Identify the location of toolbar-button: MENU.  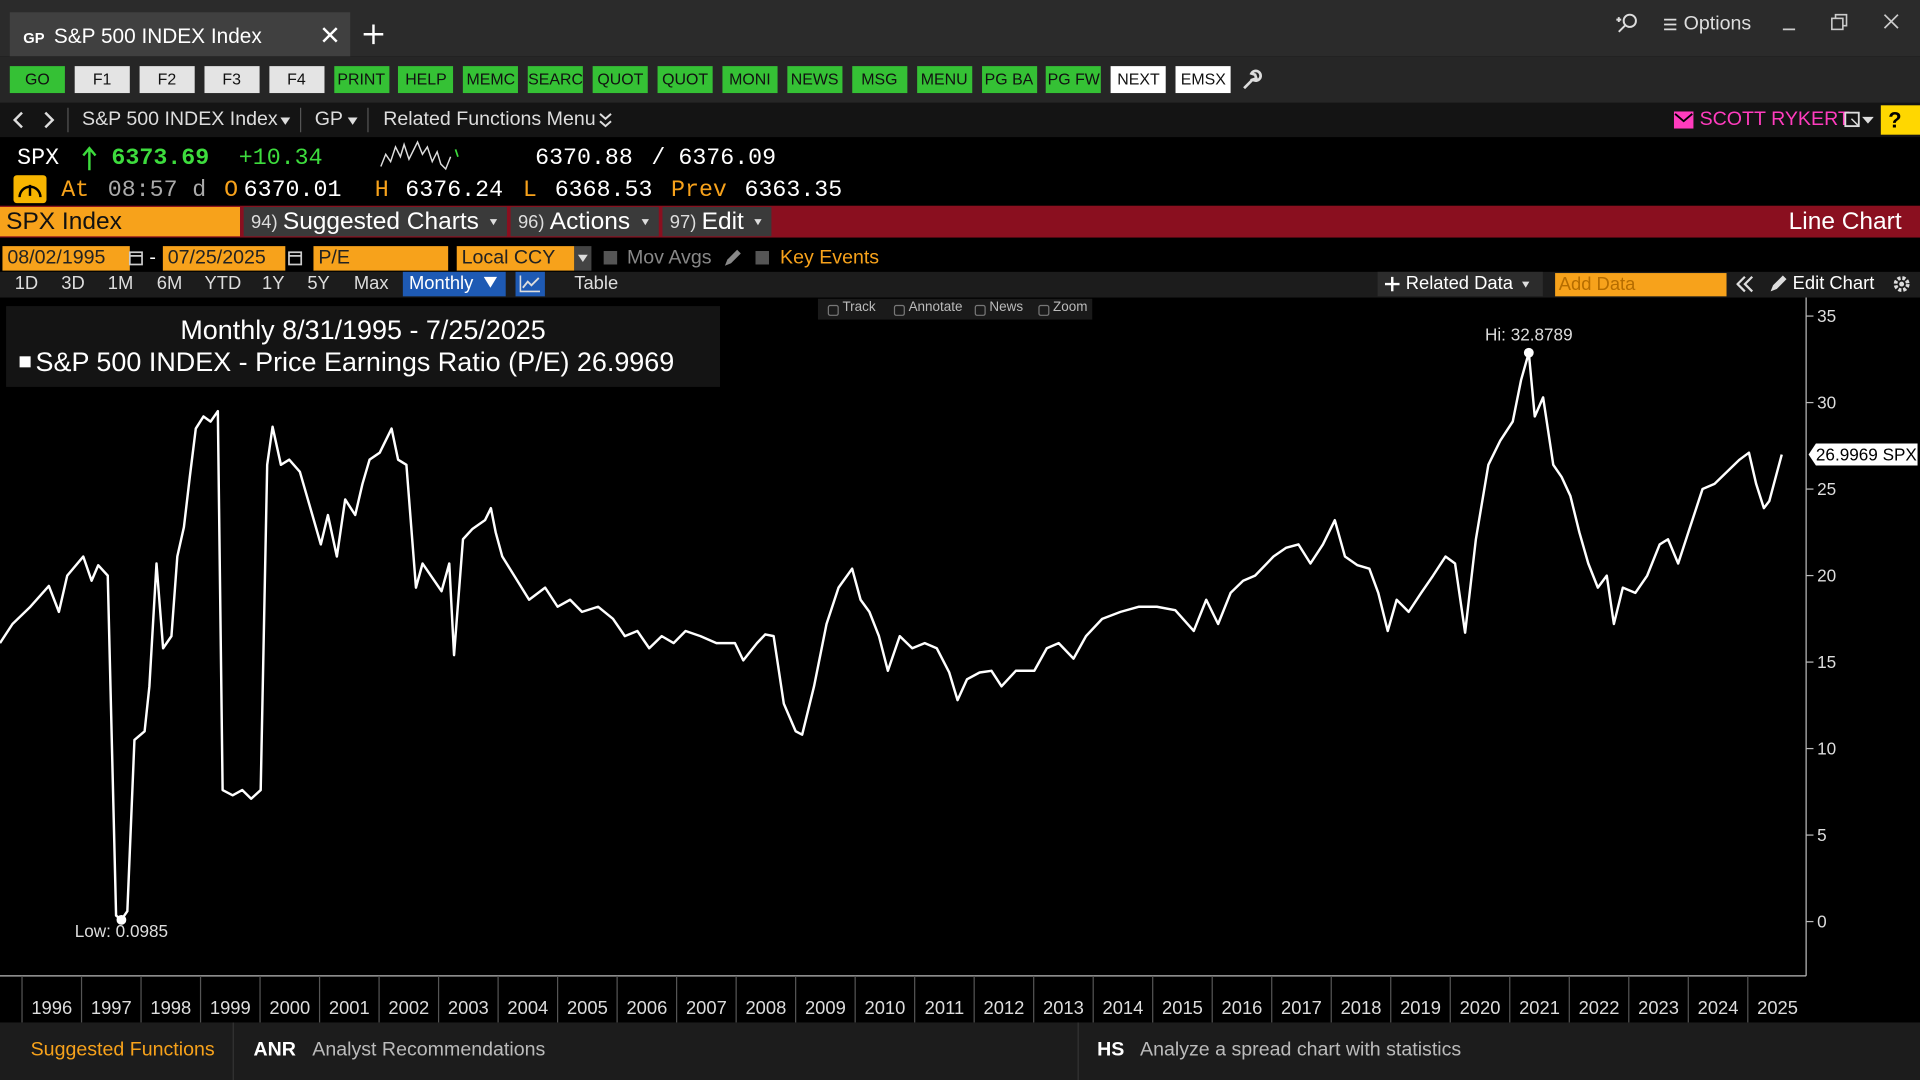
(944, 80).